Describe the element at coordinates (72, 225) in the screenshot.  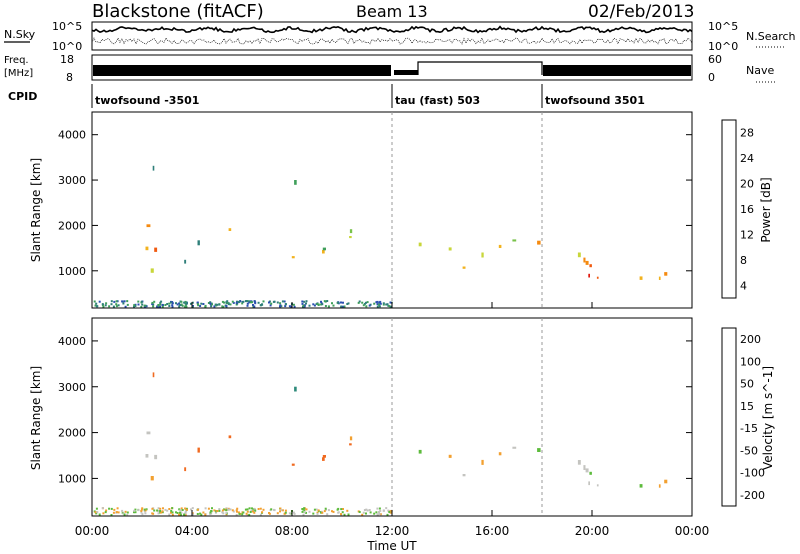
I see `y-tick-label: 2000` at that location.